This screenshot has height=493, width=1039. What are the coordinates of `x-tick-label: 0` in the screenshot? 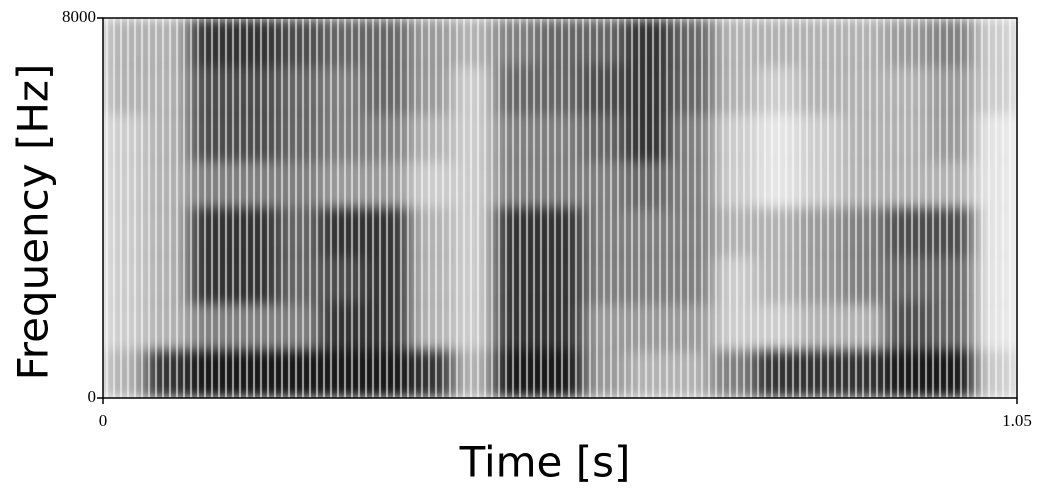 It's located at (103, 420).